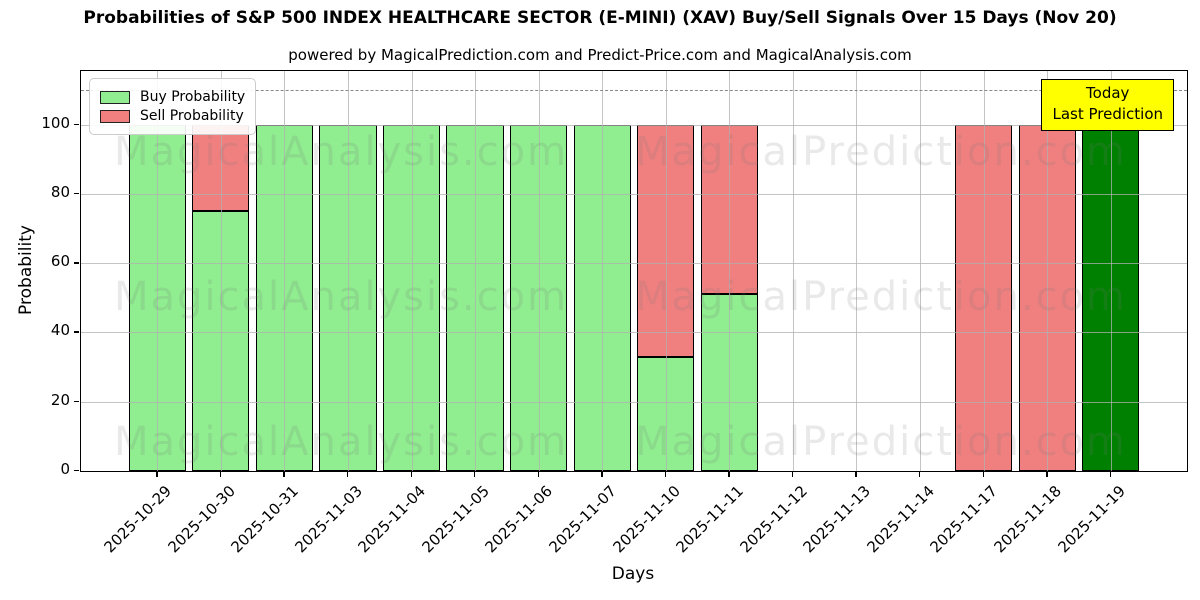 This screenshot has width=1200, height=600. Describe the element at coordinates (1108, 93) in the screenshot. I see `today-annotation-line1: Today` at that location.